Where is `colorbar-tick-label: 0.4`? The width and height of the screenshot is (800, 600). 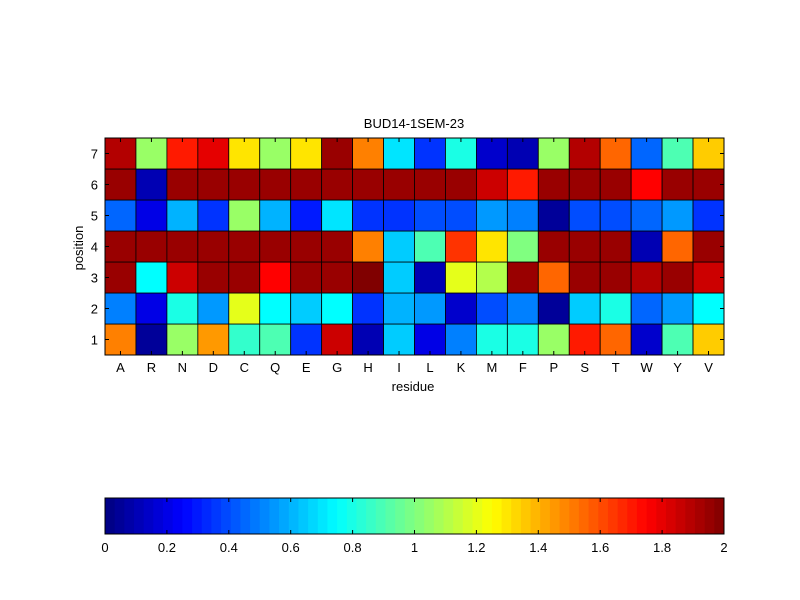 colorbar-tick-label: 0.4 is located at coordinates (229, 547).